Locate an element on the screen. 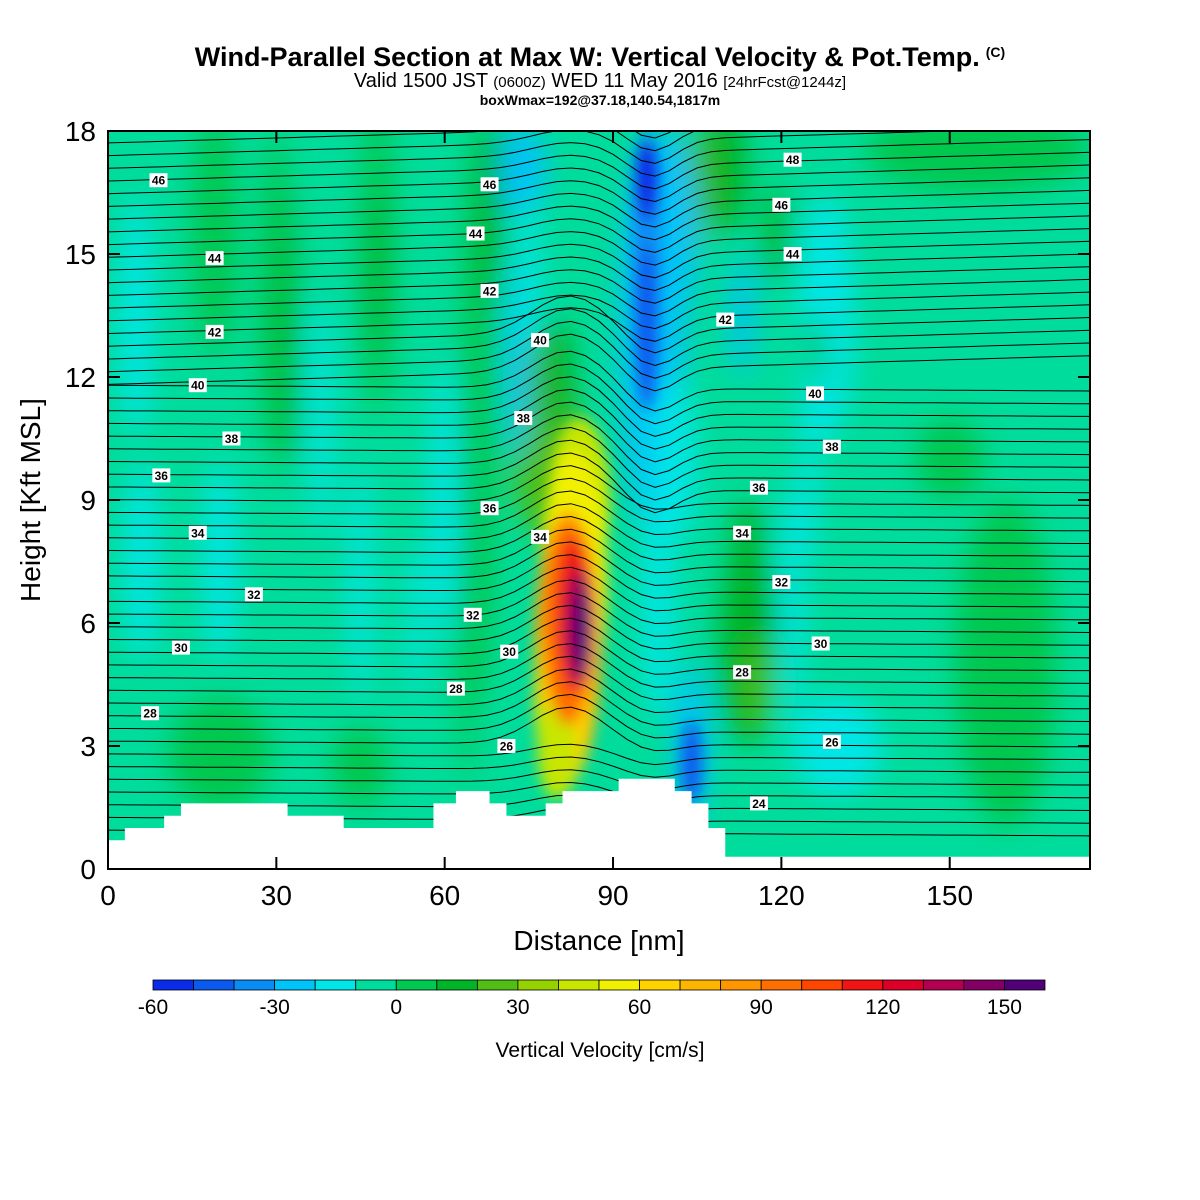 Image resolution: width=1200 pixels, height=1200 pixels. x-tick-label: 90 is located at coordinates (612, 895).